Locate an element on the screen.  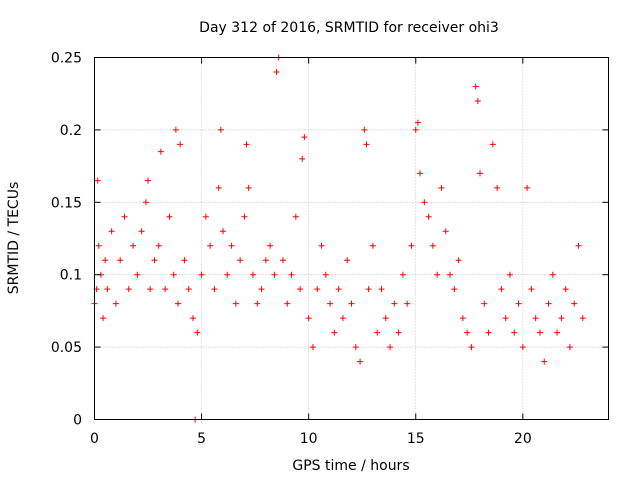
y-tick-label: 0.2 is located at coordinates (71, 131).